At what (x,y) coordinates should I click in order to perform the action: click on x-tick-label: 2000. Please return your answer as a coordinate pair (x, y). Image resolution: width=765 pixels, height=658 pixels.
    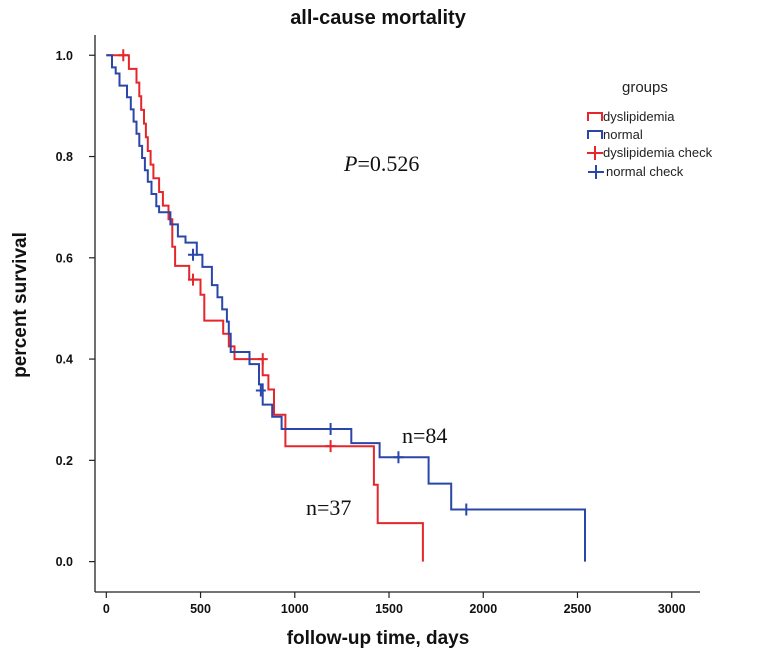
    Looking at the image, I should click on (483, 609).